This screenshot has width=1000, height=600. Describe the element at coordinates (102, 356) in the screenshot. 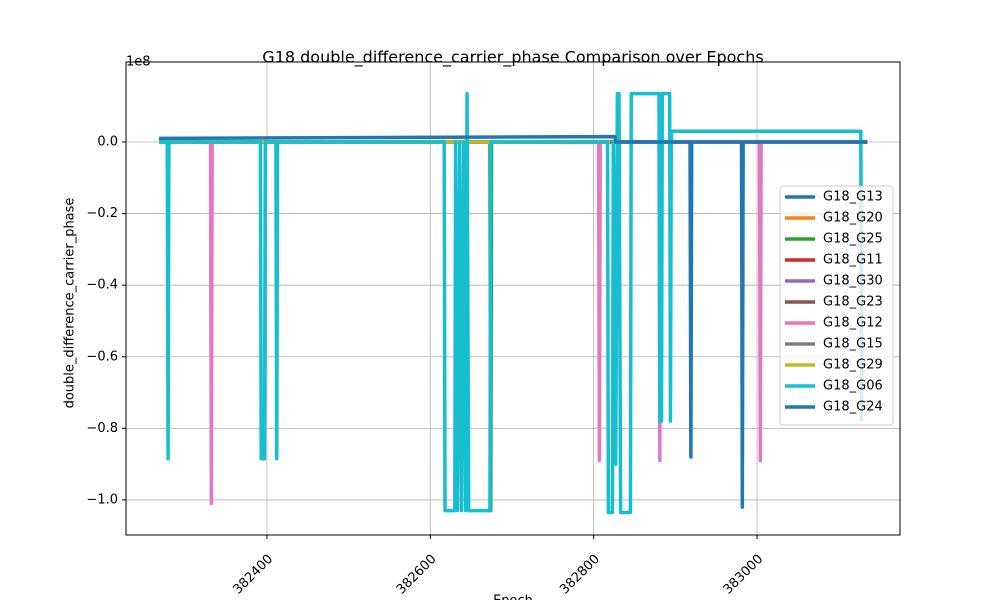

I see `y-tick-label: −0.6` at that location.